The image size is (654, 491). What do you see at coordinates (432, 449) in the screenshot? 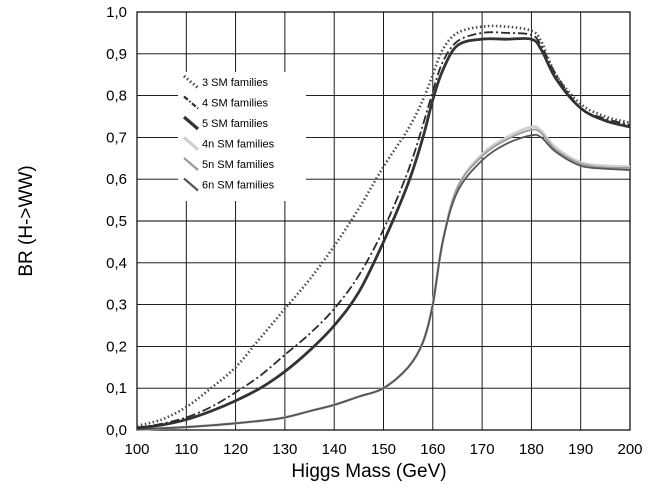
I see `x-tick-label: 160` at bounding box center [432, 449].